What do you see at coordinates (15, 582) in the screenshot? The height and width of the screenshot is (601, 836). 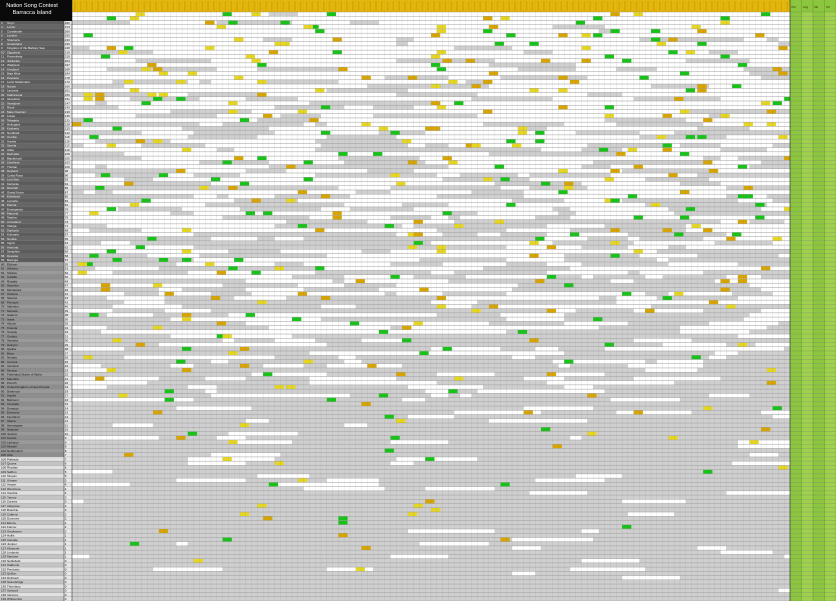 I see `row-country-name: Stonebridge` at bounding box center [15, 582].